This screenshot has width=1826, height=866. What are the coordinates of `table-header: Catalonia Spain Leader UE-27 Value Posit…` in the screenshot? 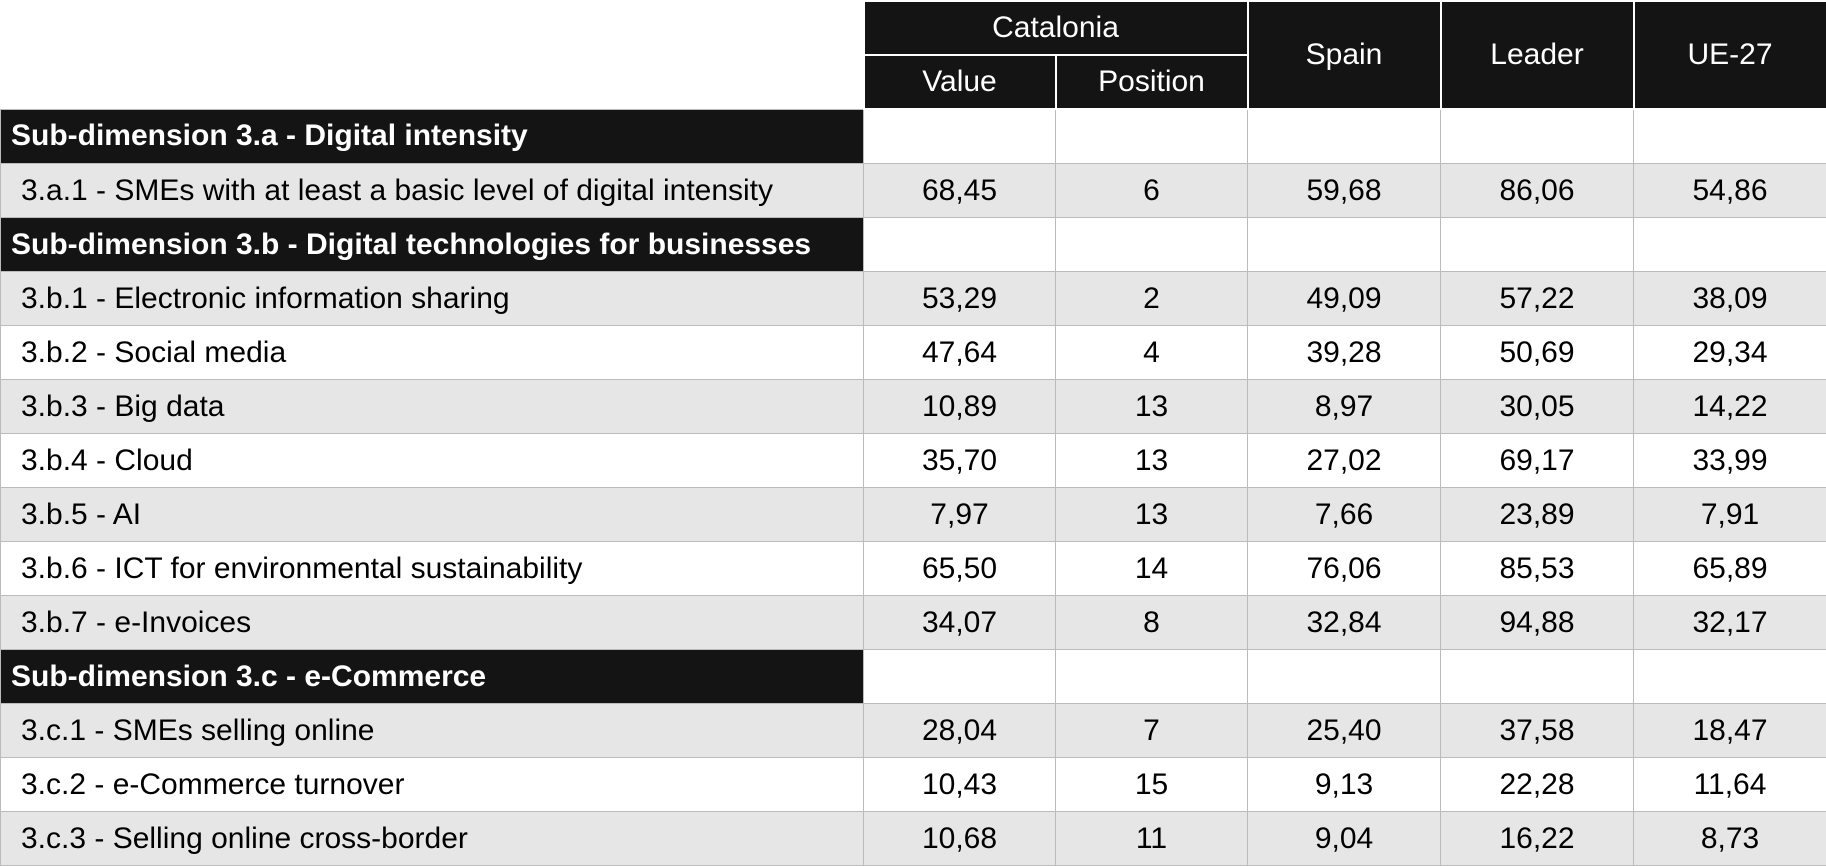 It's located at (913, 55).